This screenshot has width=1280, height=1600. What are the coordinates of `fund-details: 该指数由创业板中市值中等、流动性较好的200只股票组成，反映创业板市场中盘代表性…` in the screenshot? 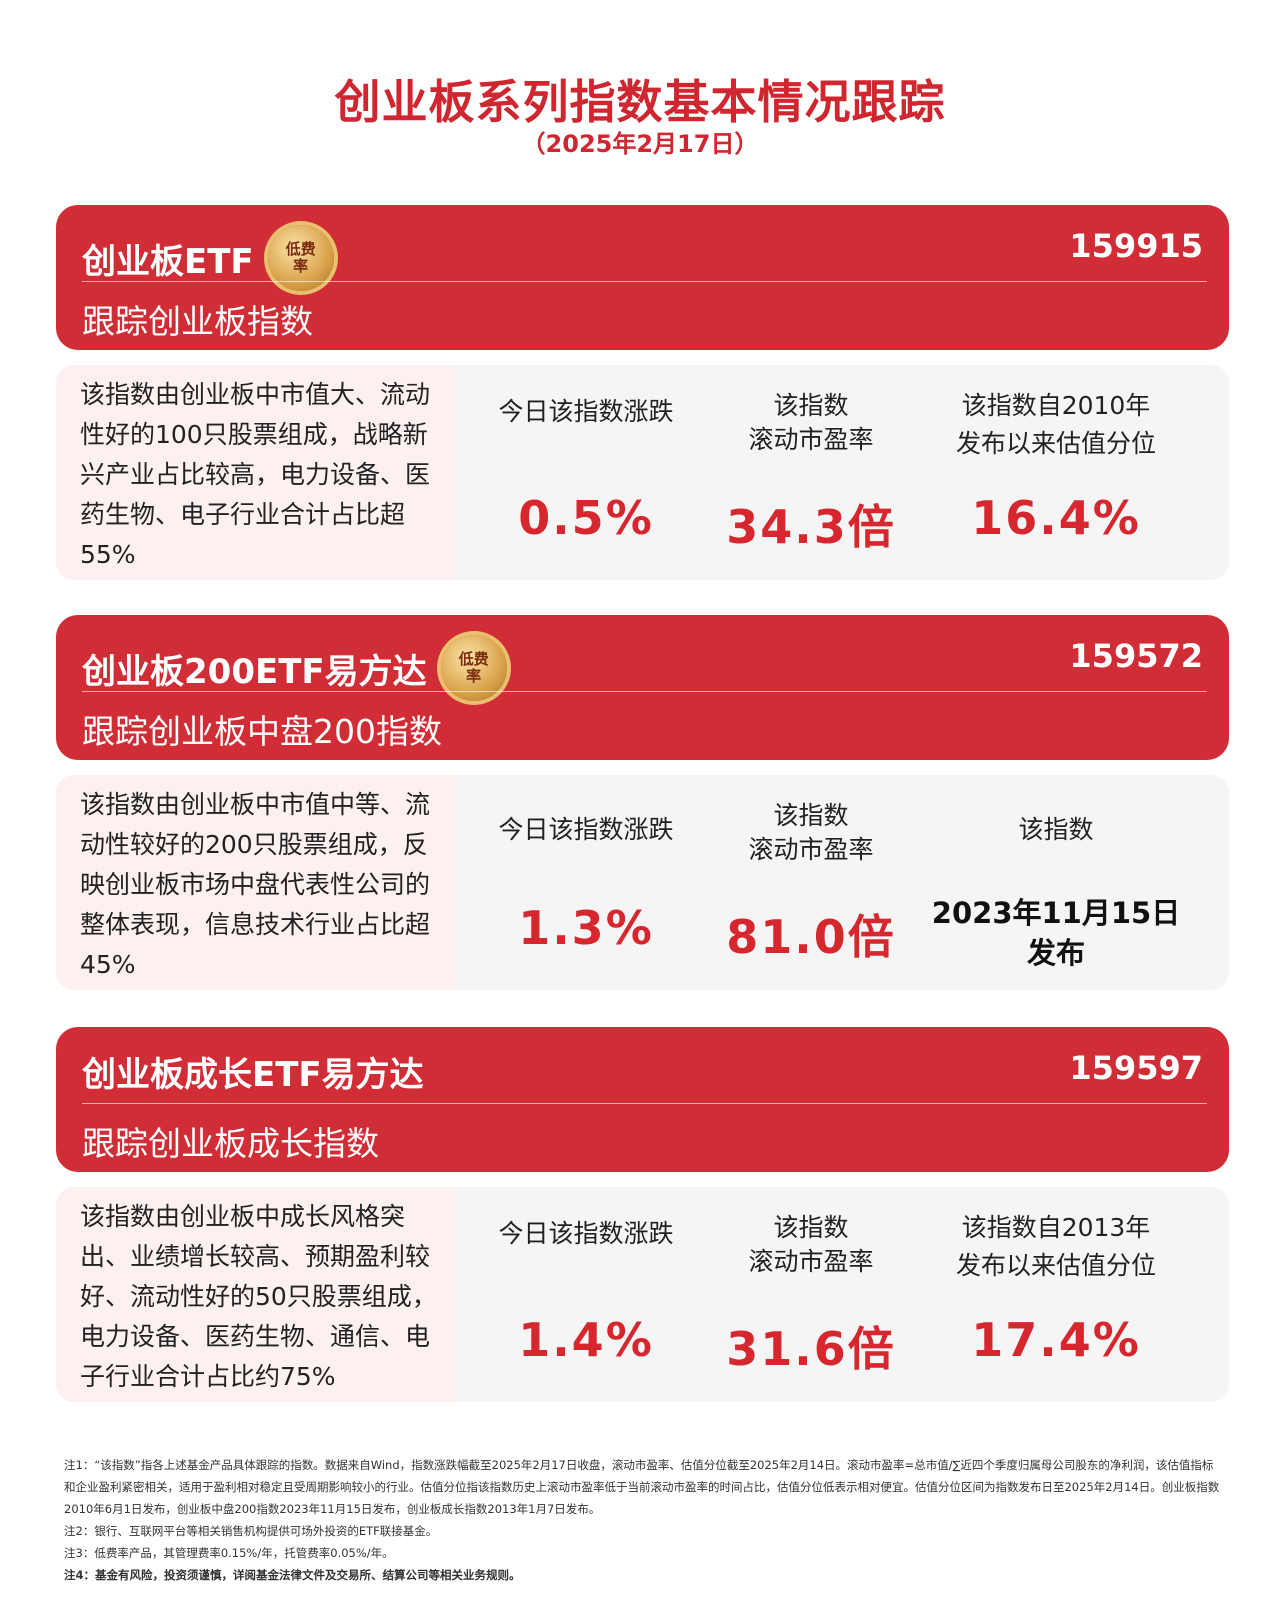 It's located at (642, 882).